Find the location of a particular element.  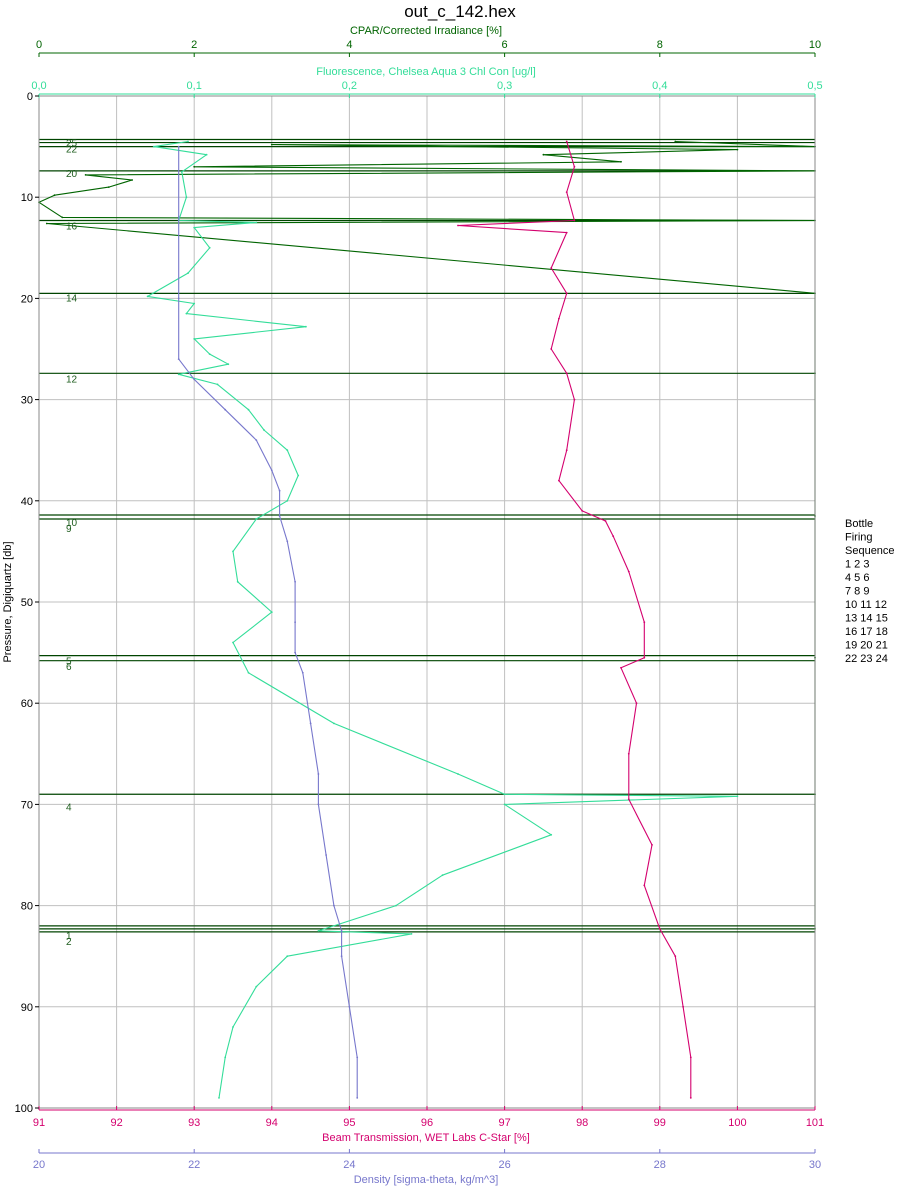

transmission-tick-label: 94 is located at coordinates (272, 1123).